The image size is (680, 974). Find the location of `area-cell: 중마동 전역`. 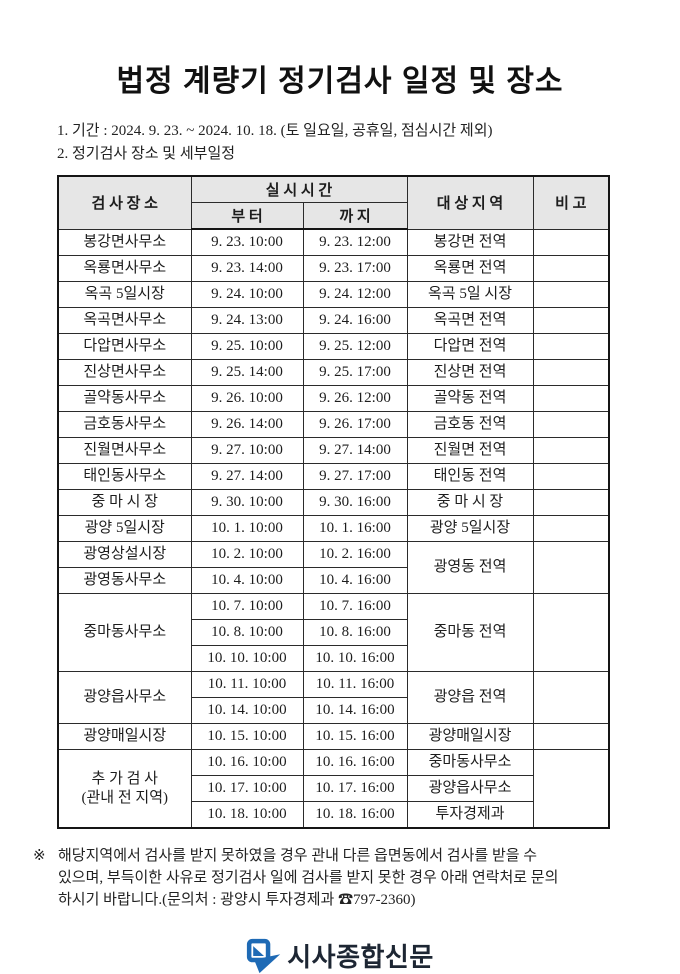

area-cell: 중마동 전역 is located at coordinates (470, 632).